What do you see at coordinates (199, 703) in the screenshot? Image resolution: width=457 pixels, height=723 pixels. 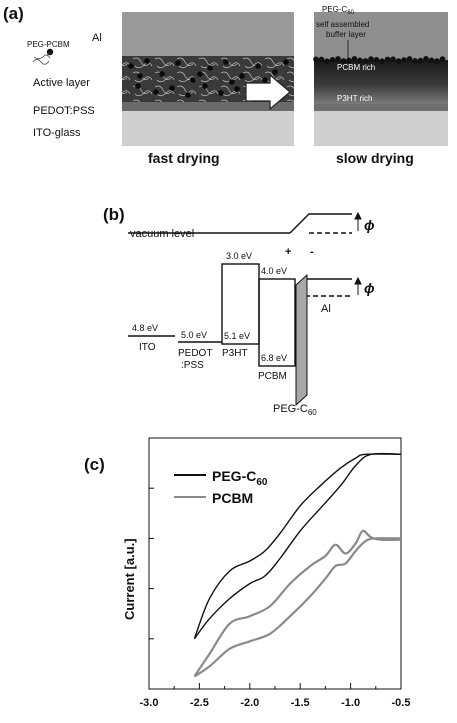 I see `x-tick-label: -2.5` at bounding box center [199, 703].